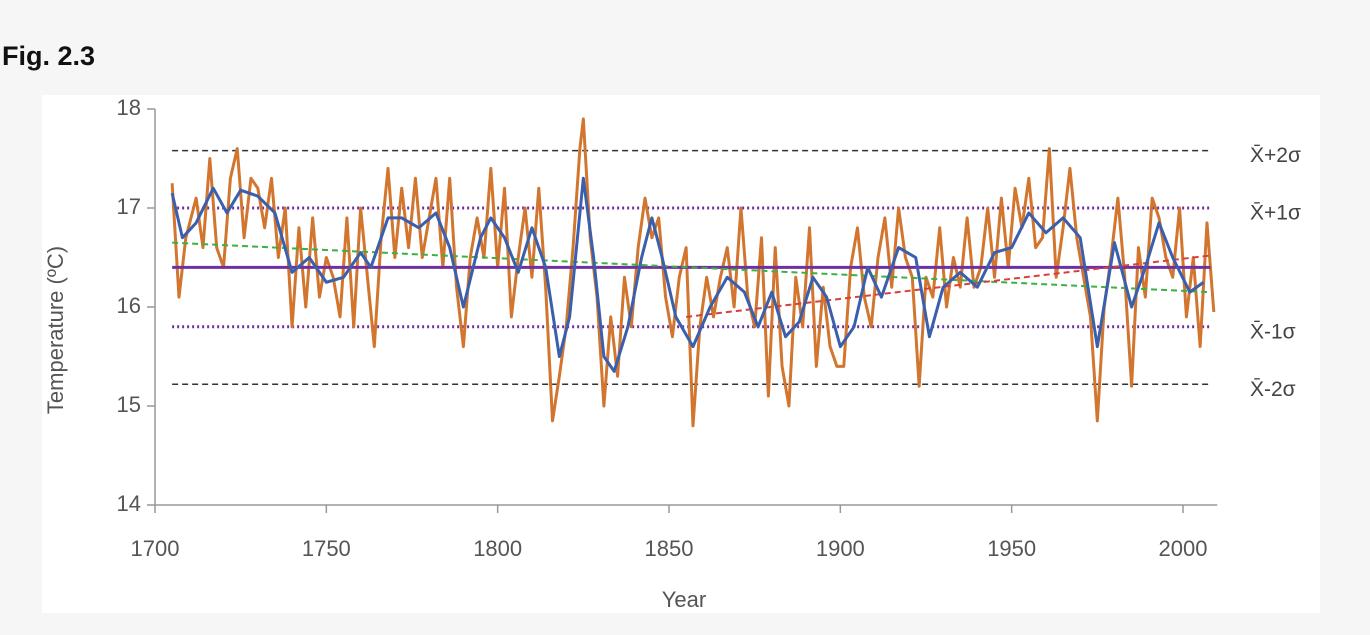 This screenshot has width=1370, height=635. Describe the element at coordinates (326, 548) in the screenshot. I see `x-tick-label: 1750` at that location.